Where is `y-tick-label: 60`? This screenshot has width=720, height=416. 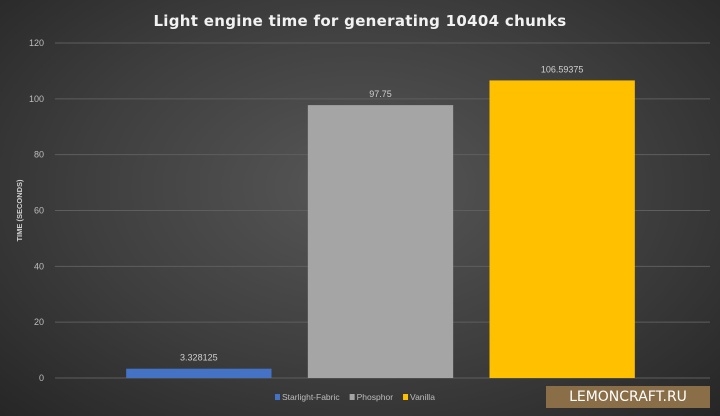 y-tick-label: 60 is located at coordinates (39, 211).